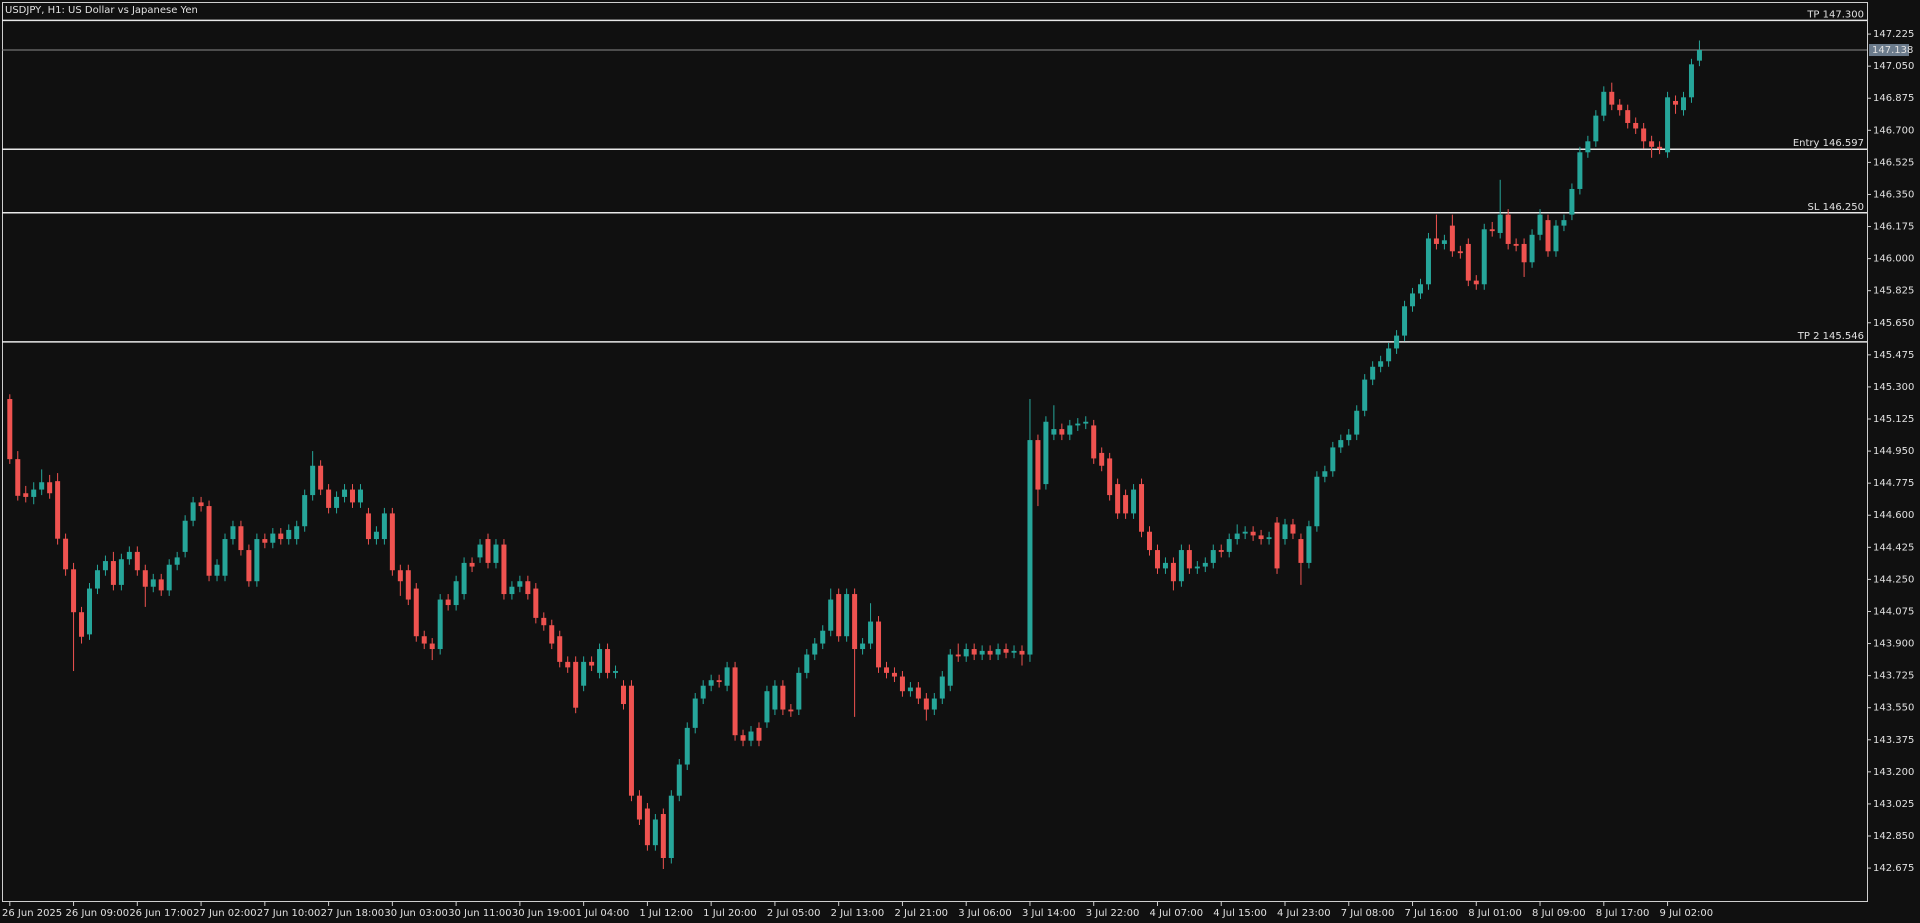  Describe the element at coordinates (1687, 913) in the screenshot. I see `x-tick-label: 9 Jul 02:00` at that location.